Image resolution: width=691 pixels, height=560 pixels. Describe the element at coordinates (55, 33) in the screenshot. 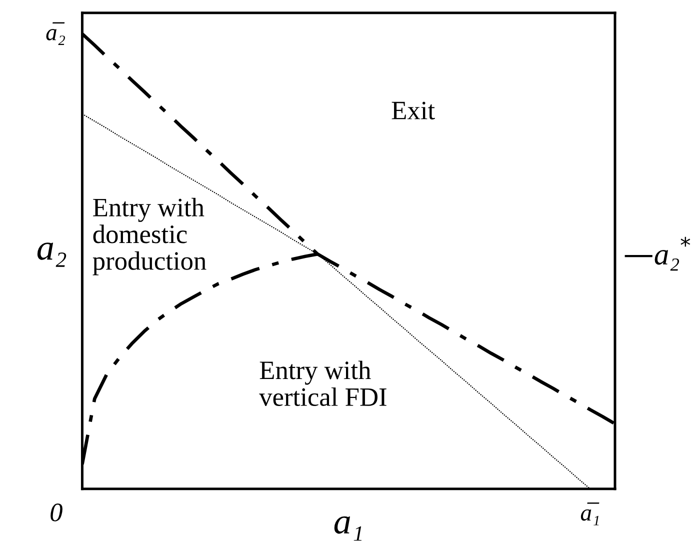

I see `text: a̅₂` at that location.